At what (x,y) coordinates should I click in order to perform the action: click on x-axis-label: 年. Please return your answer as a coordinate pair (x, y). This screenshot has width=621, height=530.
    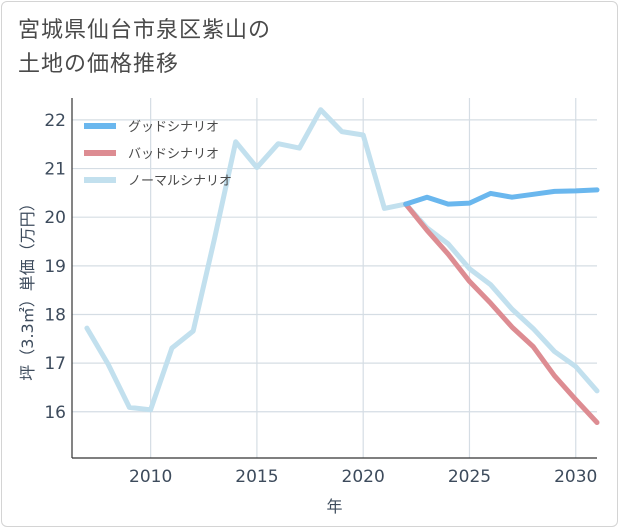
    Looking at the image, I should click on (334, 506).